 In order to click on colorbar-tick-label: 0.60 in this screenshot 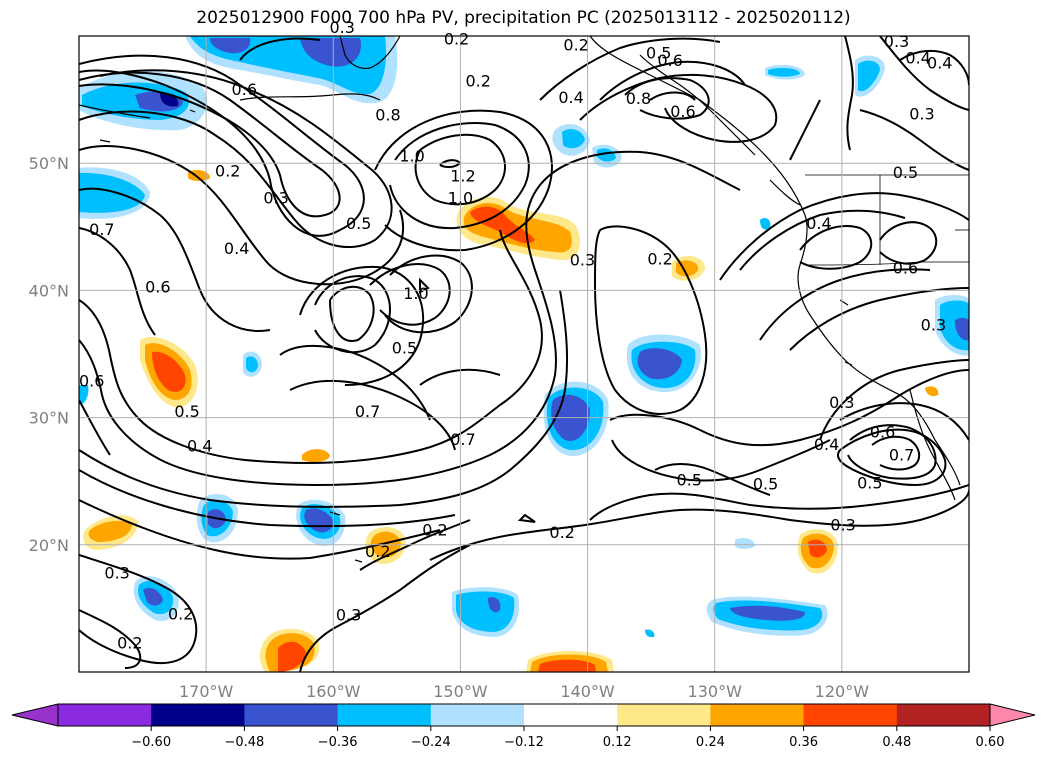, I will do `click(990, 742)`.